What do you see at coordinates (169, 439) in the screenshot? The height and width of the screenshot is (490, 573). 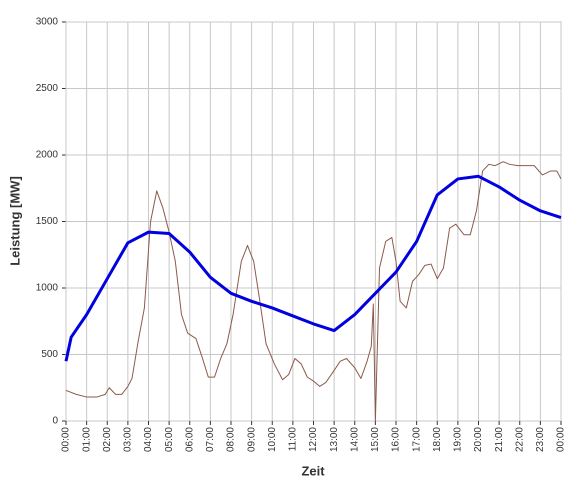 I see `x-tick-label: 05:00` at bounding box center [169, 439].